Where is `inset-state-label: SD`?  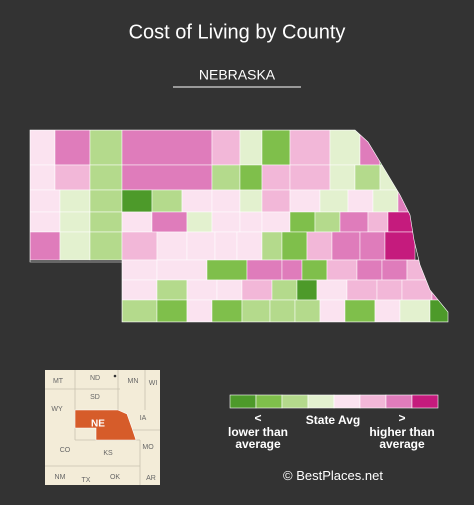 inset-state-label: SD is located at coordinates (95, 397).